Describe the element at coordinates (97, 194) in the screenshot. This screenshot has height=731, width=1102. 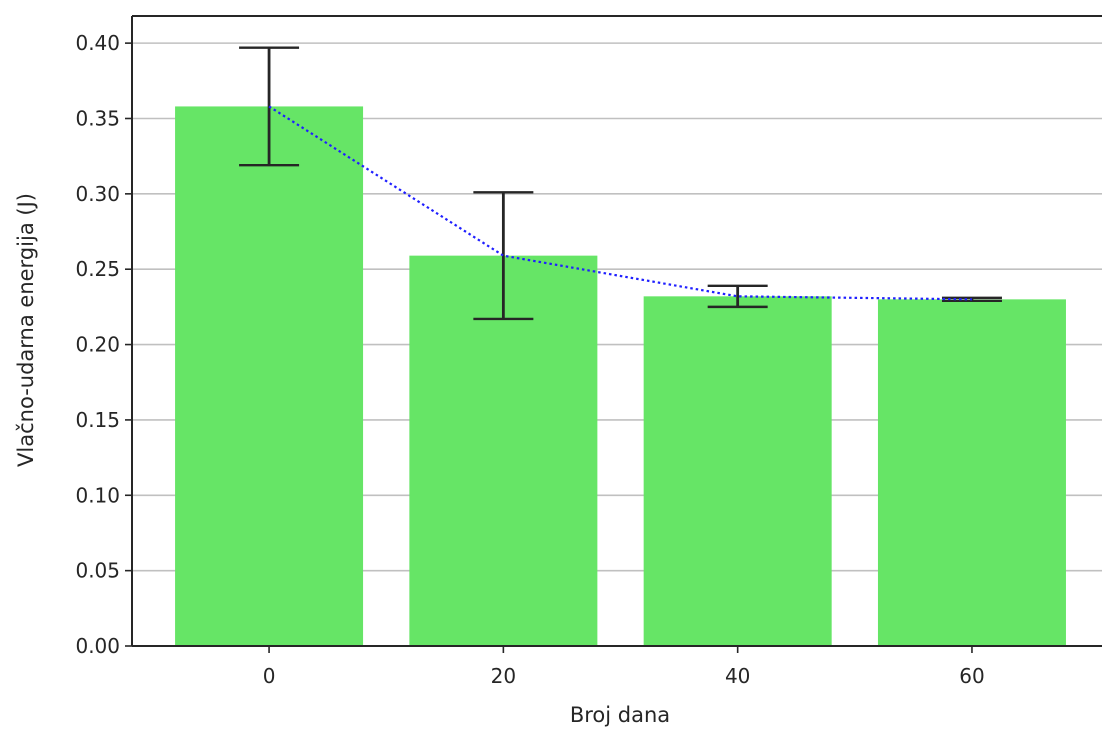
I see `y-tick-label-6: 0.30` at that location.